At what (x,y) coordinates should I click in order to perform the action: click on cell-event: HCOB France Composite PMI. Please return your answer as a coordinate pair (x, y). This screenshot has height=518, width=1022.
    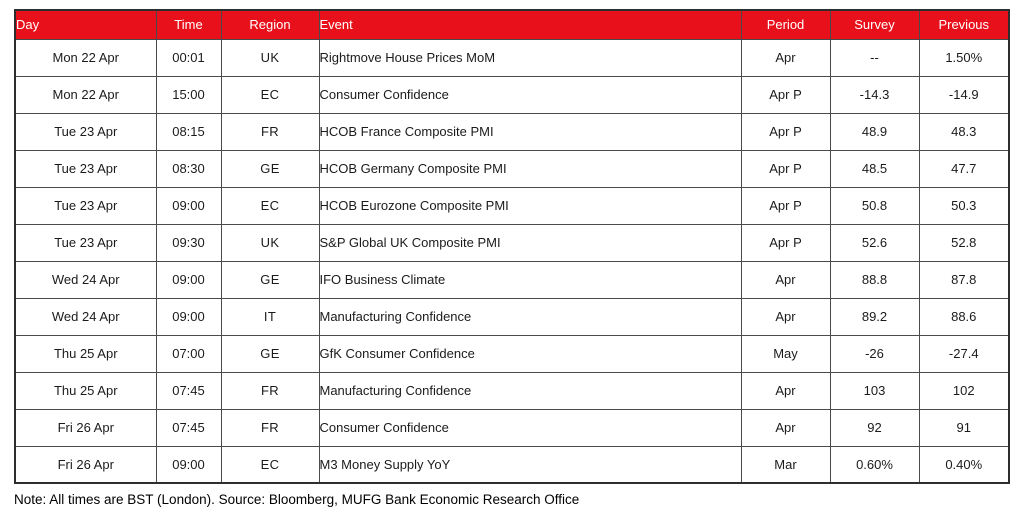
    Looking at the image, I should click on (530, 131).